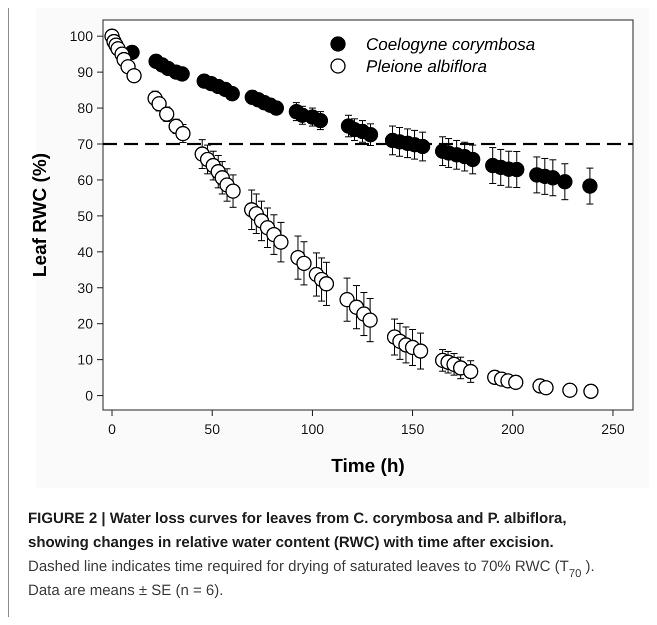  I want to click on y-axis-title: Leaf RWC (%), so click(40, 215).